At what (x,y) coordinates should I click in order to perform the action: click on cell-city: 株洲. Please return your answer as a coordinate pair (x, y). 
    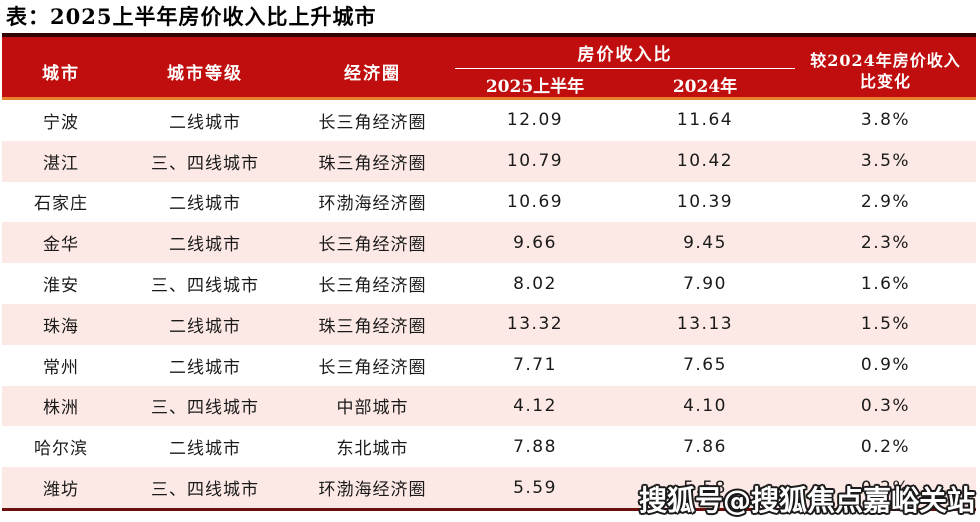
    Looking at the image, I should click on (61, 408).